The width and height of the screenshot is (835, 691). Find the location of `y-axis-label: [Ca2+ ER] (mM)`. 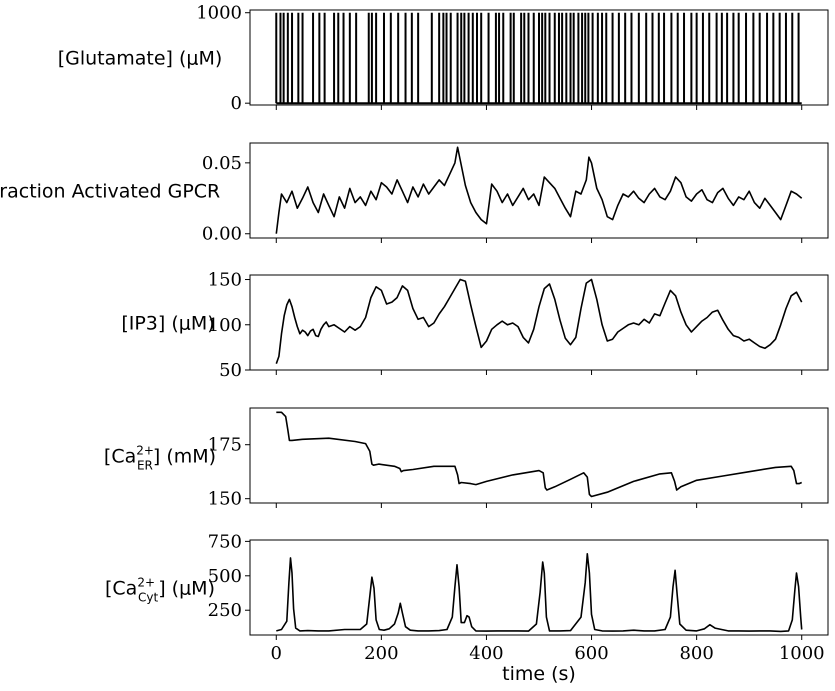

y-axis-label: [Ca2+ ER] (mM) is located at coordinates (160, 458).